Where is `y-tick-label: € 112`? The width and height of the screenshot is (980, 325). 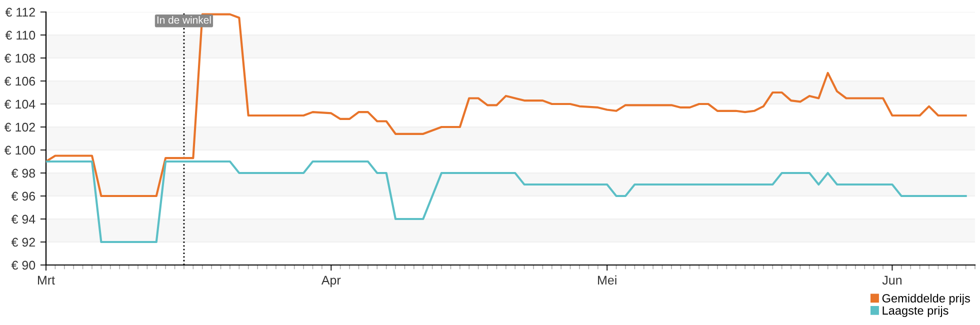
y-tick-label: € 112 is located at coordinates (20, 12).